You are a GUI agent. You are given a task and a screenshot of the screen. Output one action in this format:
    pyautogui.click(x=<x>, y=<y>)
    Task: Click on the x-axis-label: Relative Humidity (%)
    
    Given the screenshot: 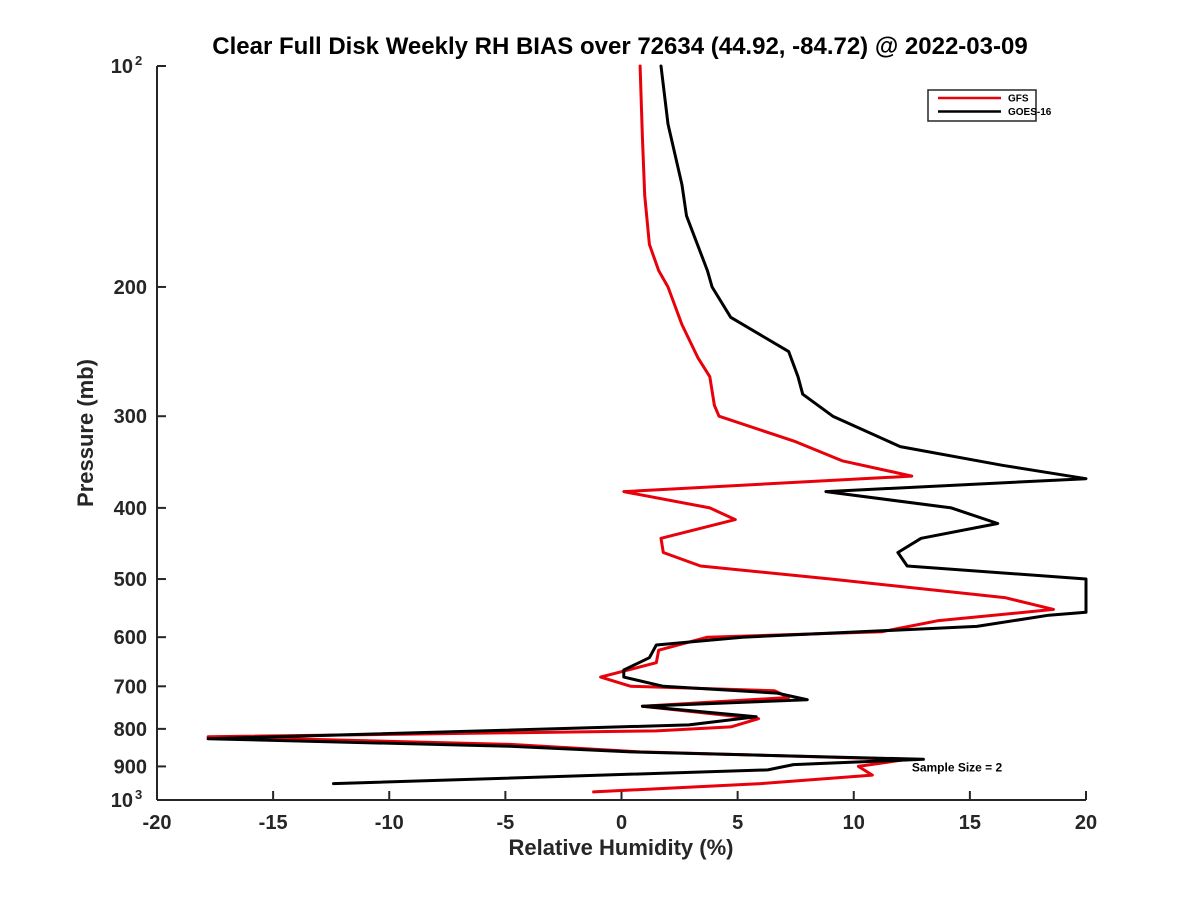 What is the action you would take?
    pyautogui.click(x=621, y=847)
    